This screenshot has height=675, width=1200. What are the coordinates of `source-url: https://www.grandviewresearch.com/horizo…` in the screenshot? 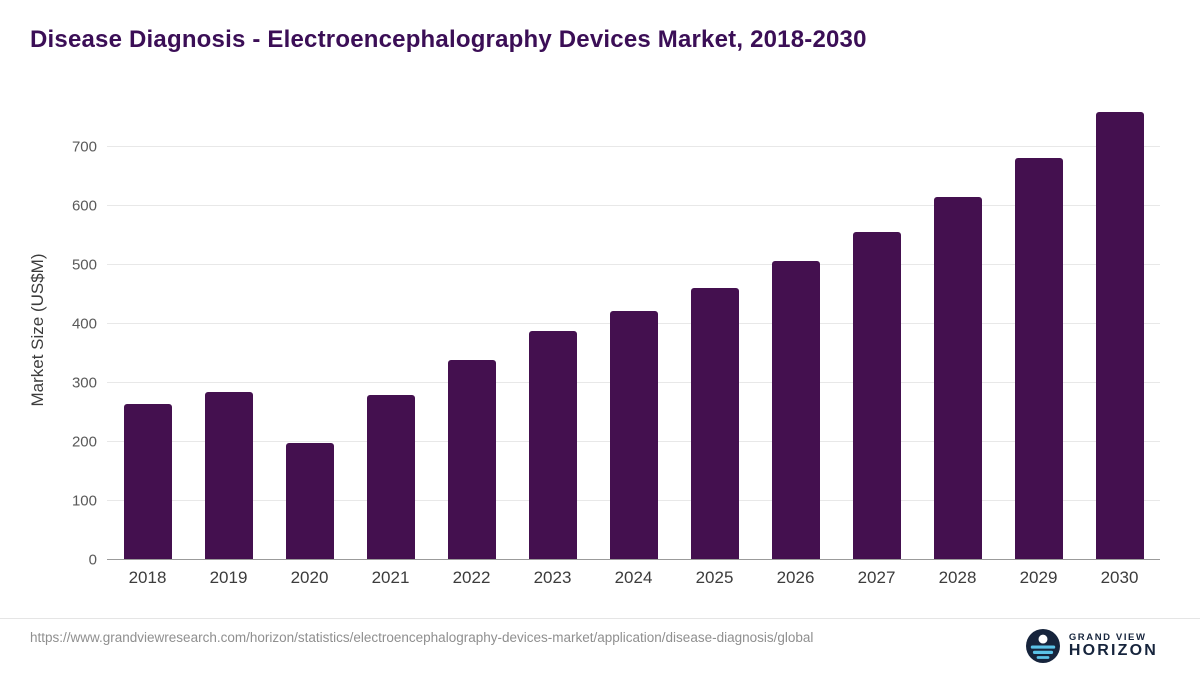 It's located at (422, 637).